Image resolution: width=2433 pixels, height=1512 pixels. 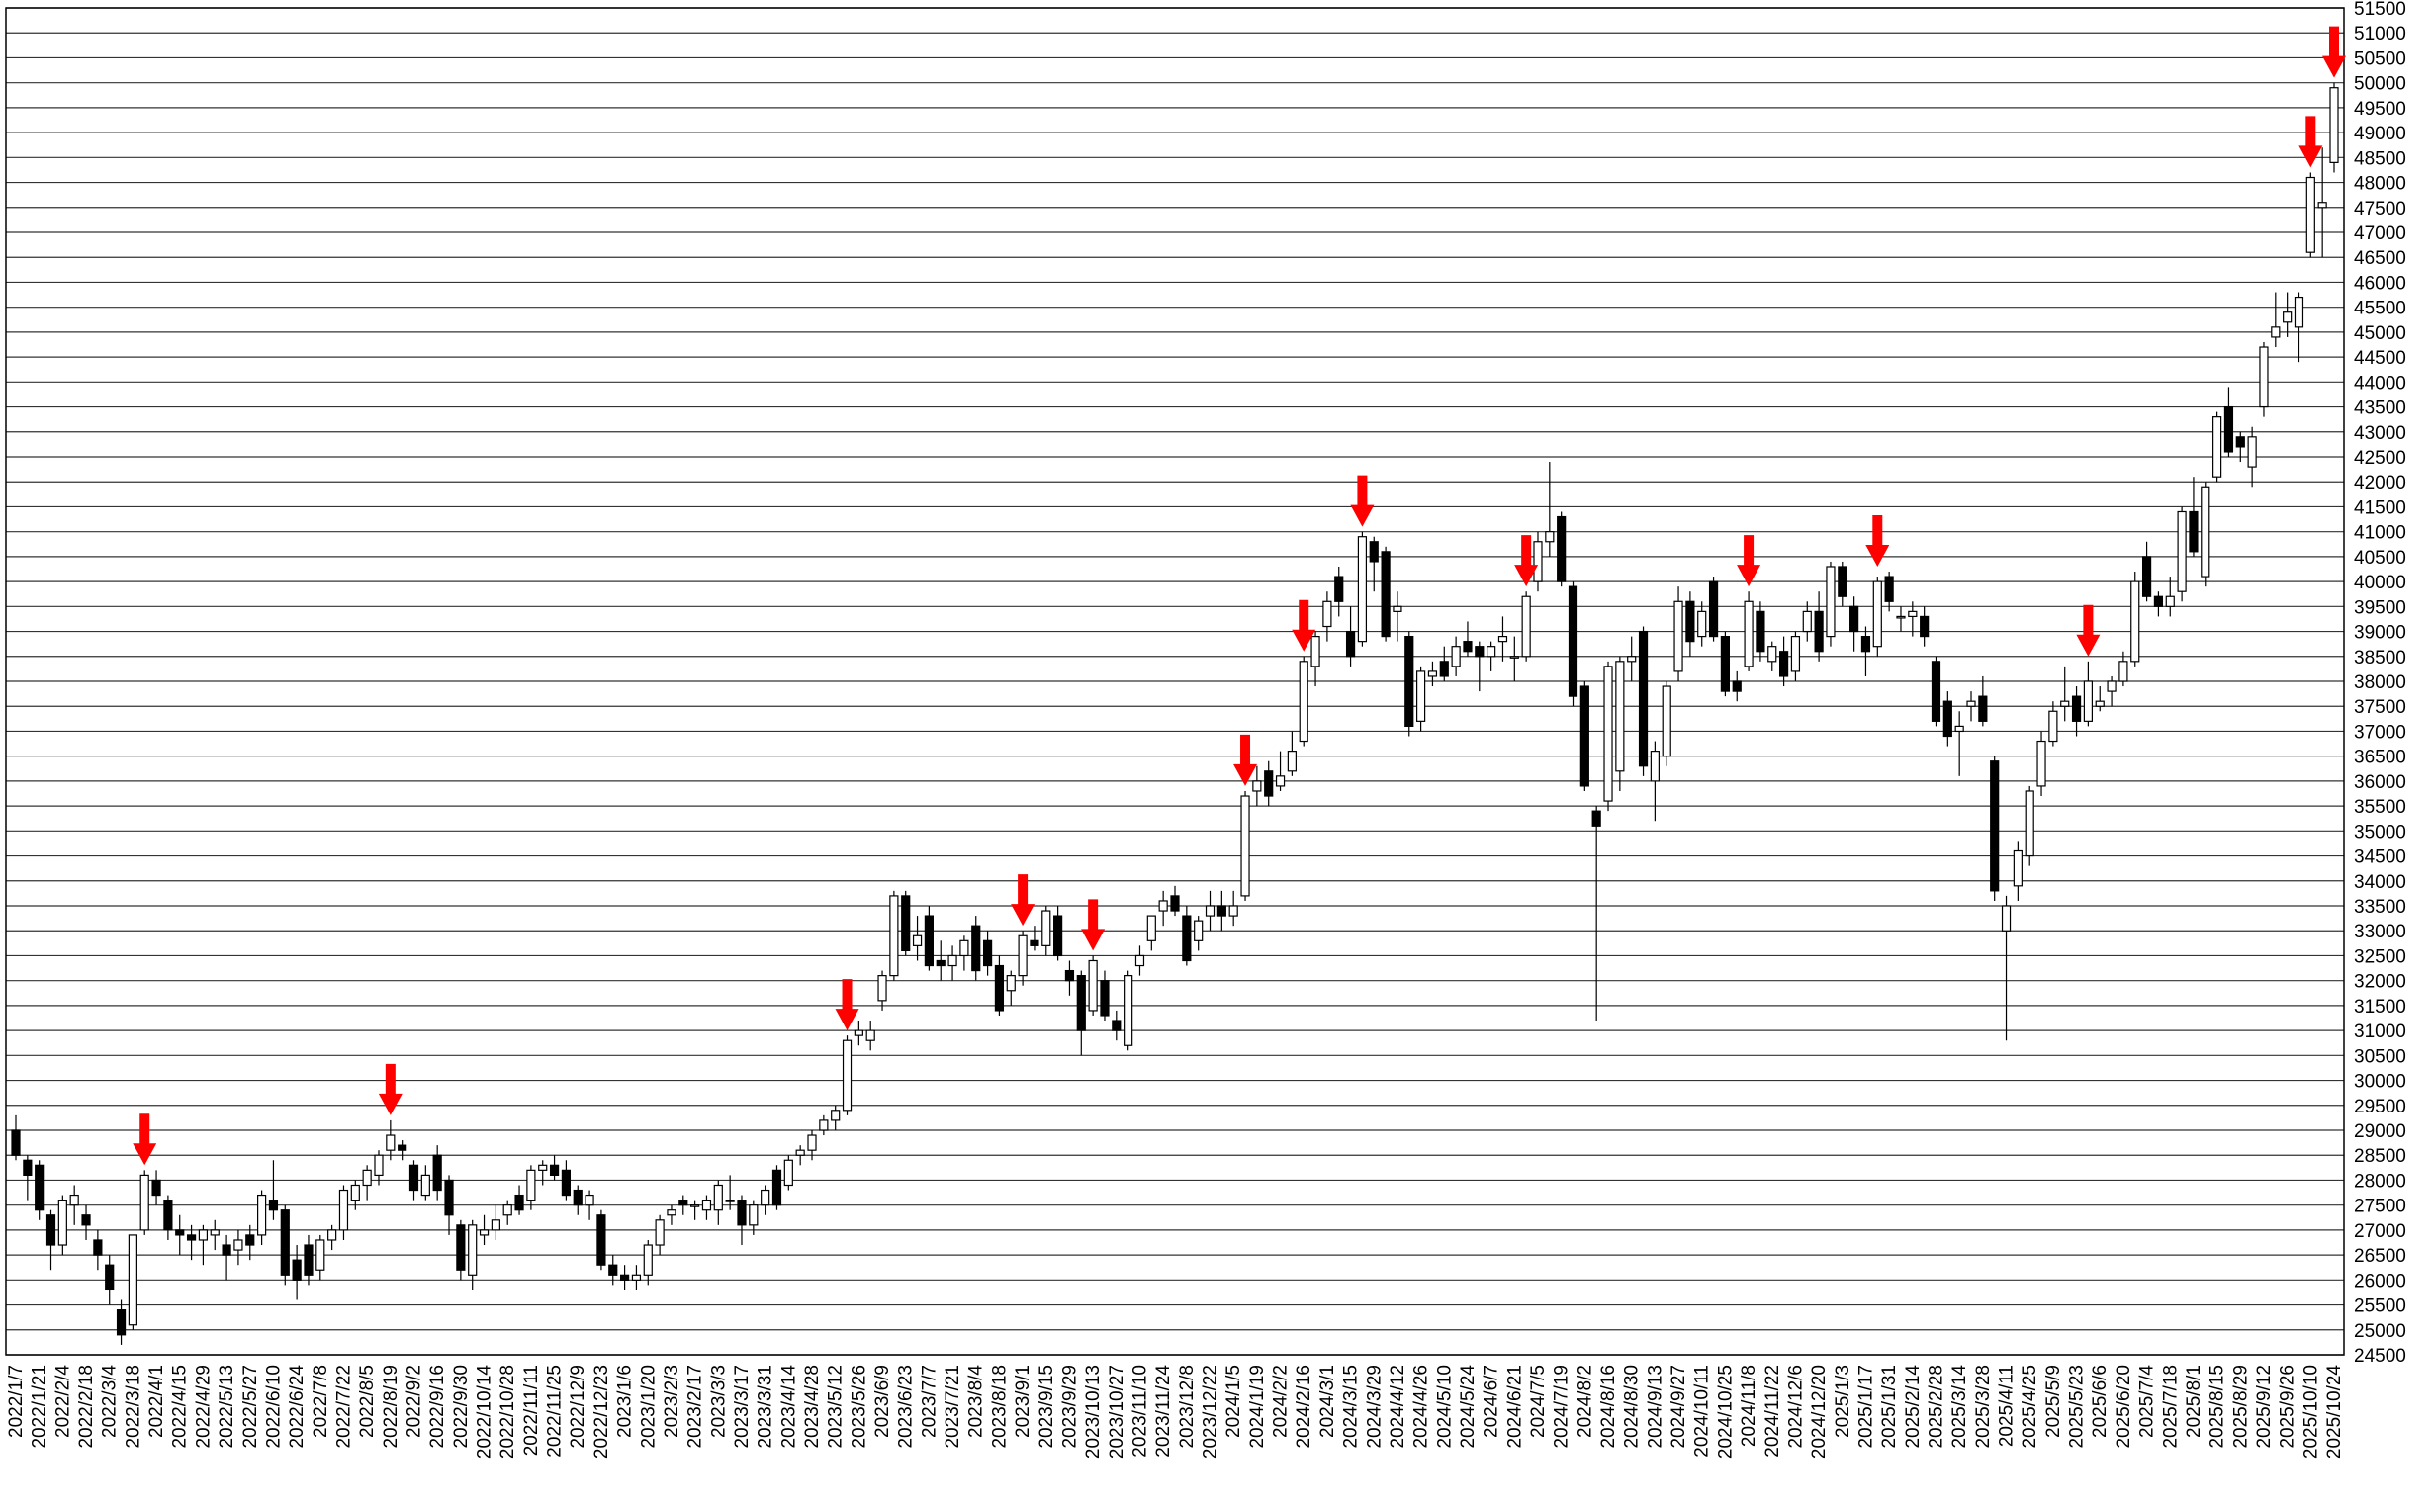 What do you see at coordinates (180, 1407) in the screenshot?
I see `x-tick-label: 2022/4/15` at bounding box center [180, 1407].